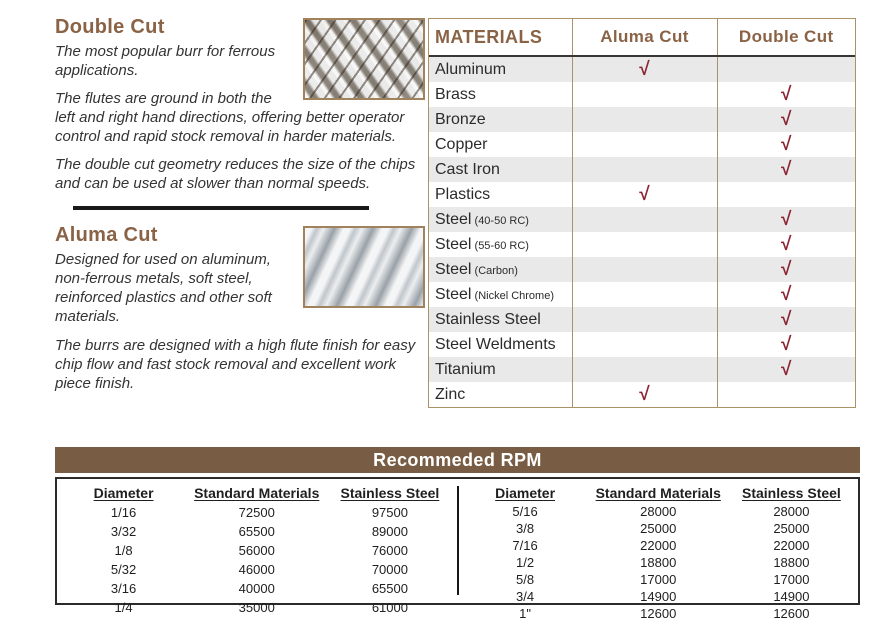 The image size is (878, 631). What do you see at coordinates (500, 220) in the screenshot?
I see `material-note: (40-50 RC)` at bounding box center [500, 220].